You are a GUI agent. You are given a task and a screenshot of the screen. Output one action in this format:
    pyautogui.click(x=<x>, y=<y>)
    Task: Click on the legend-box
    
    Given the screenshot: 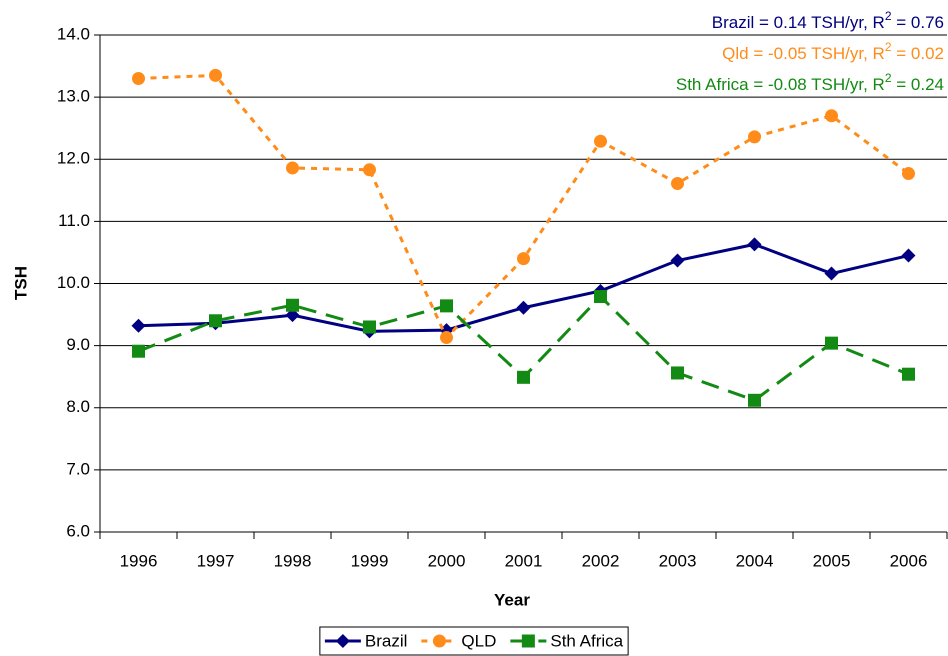 What is the action you would take?
    pyautogui.click(x=474, y=641)
    